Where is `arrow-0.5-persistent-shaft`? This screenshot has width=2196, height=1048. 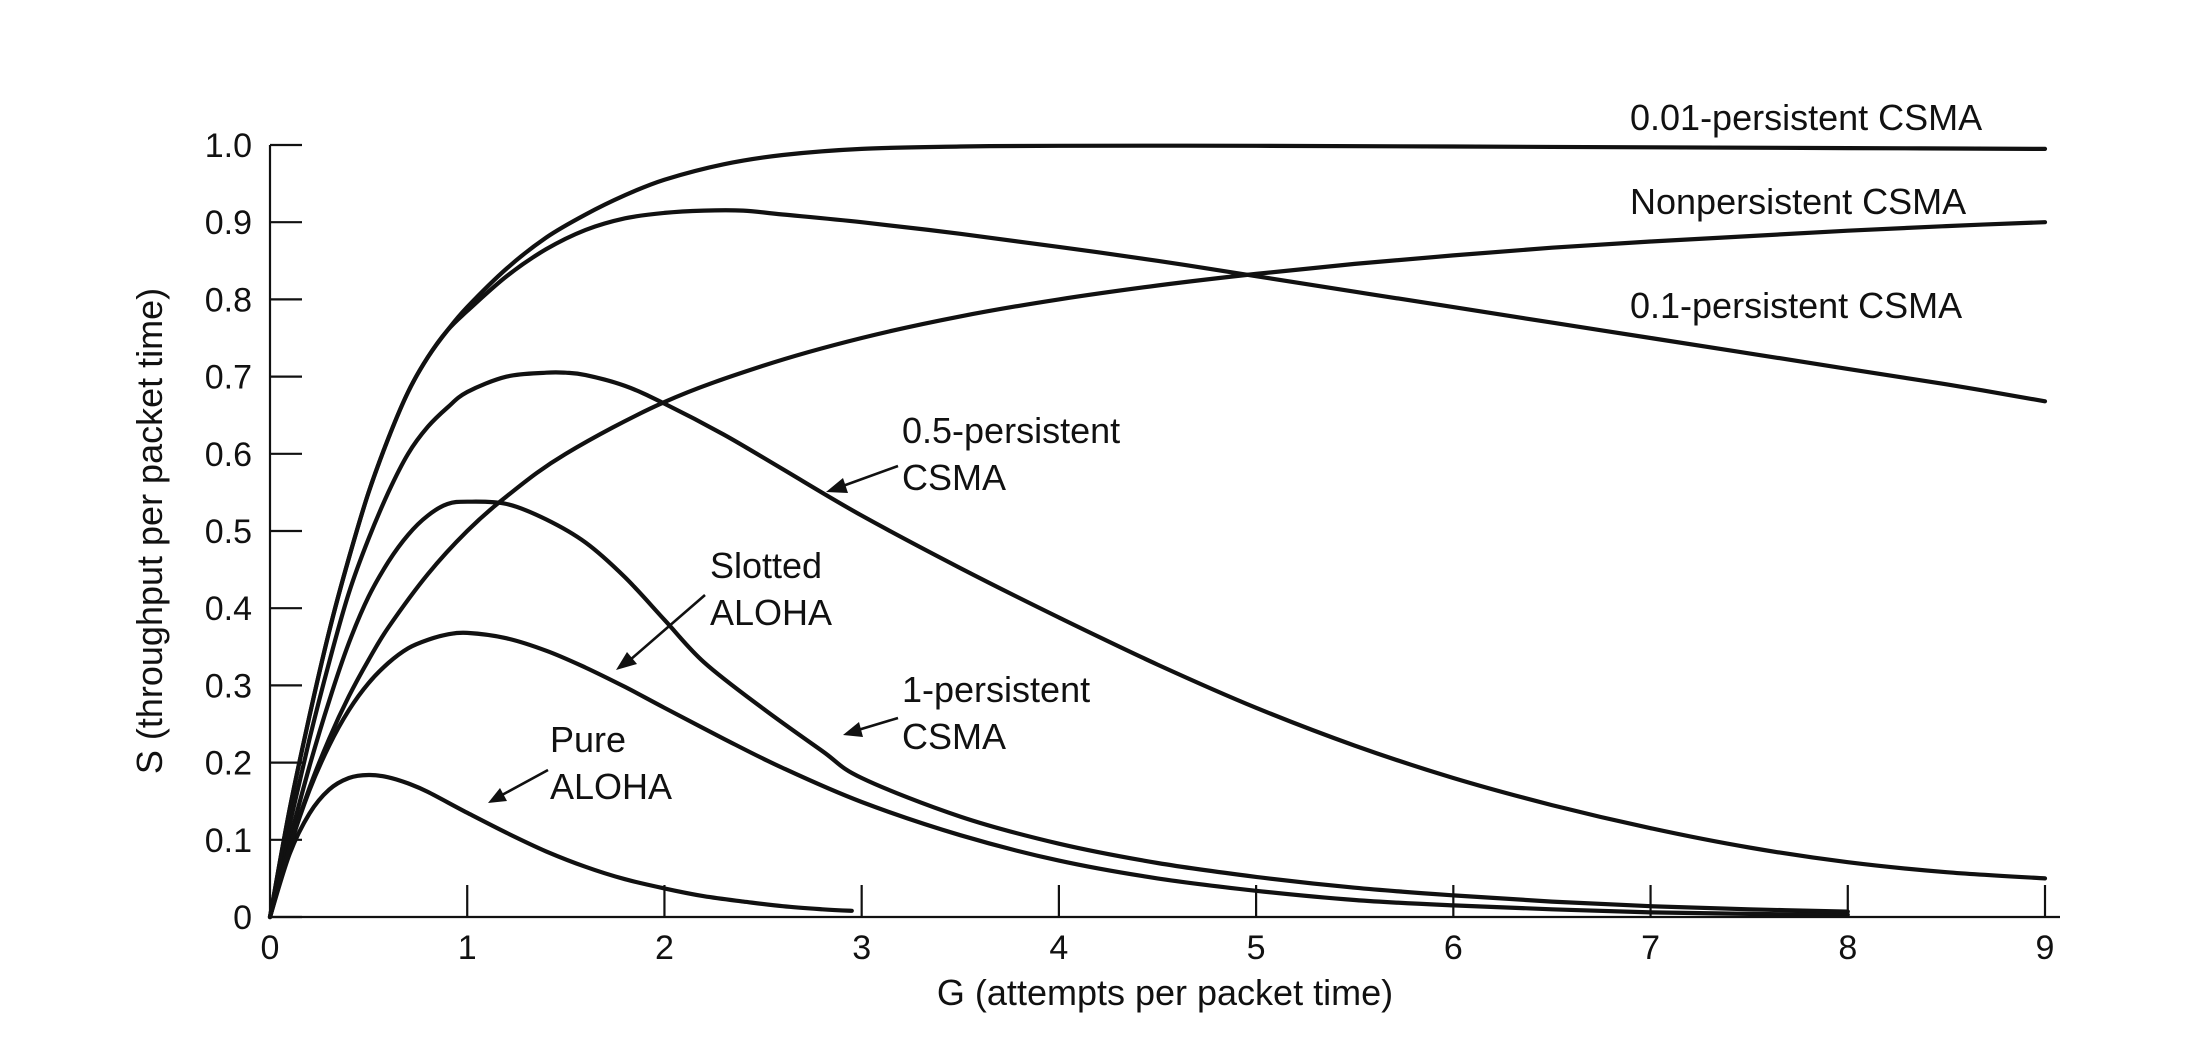
arrow-0.5-persistent-shaft is located at coordinates (869, 476).